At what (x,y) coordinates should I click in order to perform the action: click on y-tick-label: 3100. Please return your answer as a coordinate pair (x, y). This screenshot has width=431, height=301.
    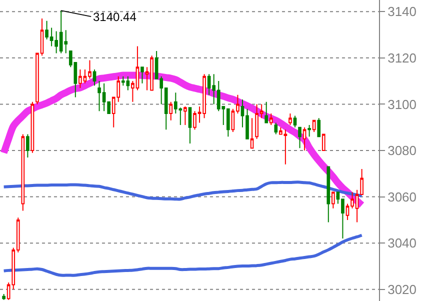
    Looking at the image, I should click on (402, 104).